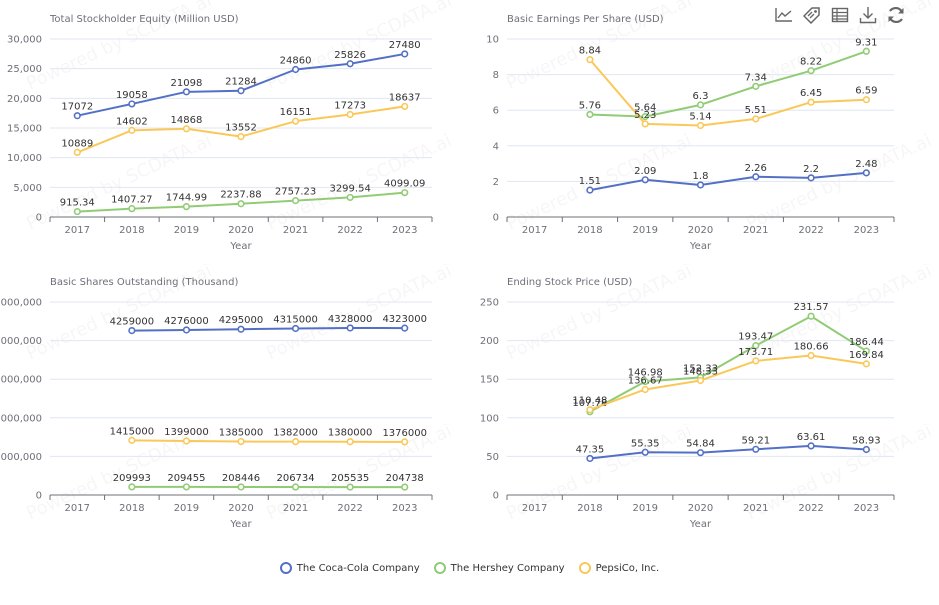 The image size is (939, 605). I want to click on data-label: 9.31, so click(866, 42).